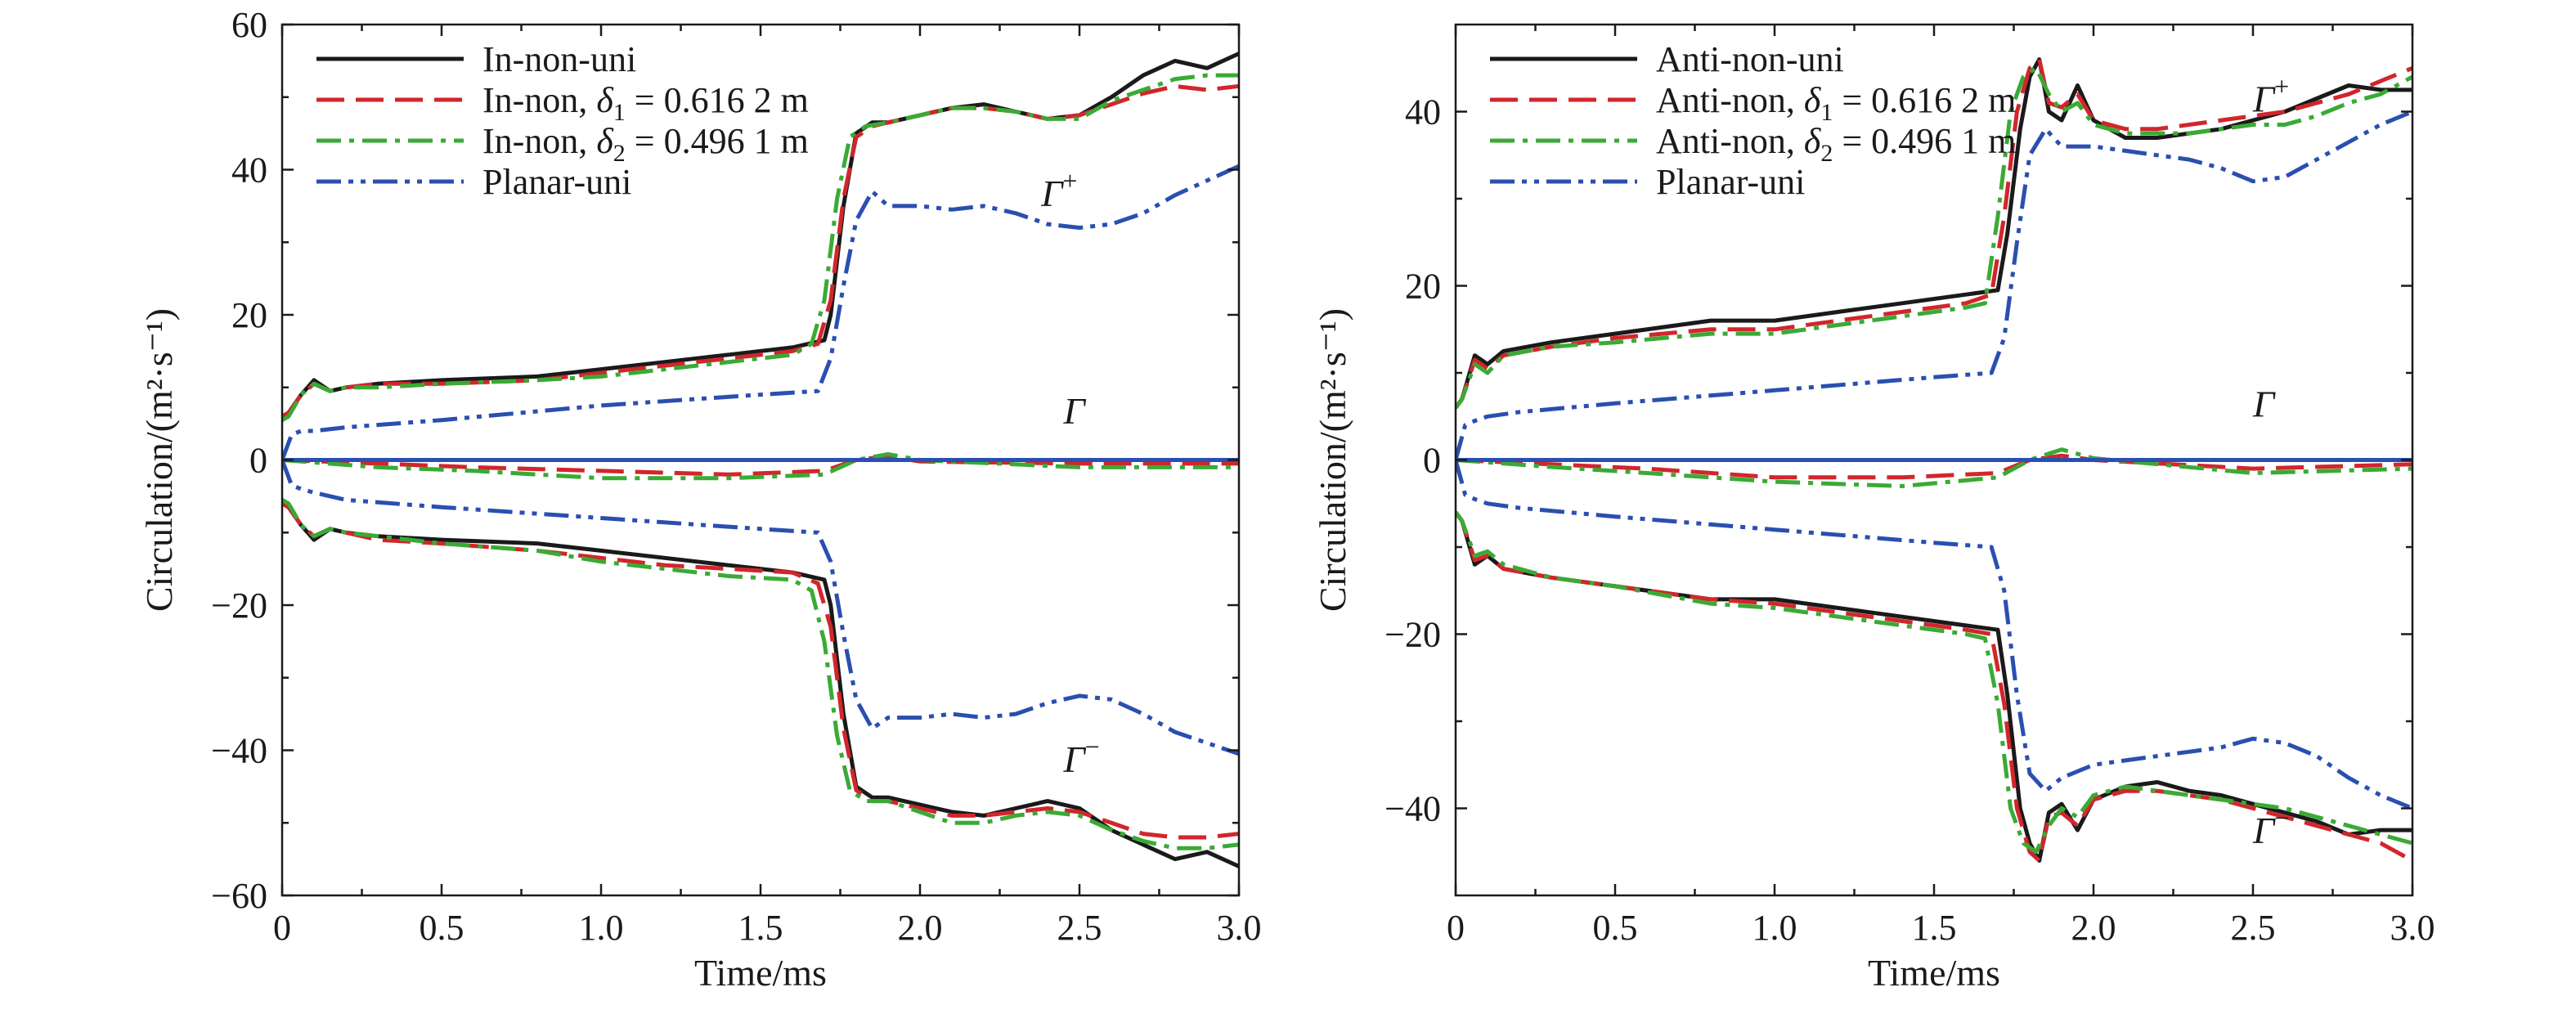 The height and width of the screenshot is (1014, 2576). I want to click on y-tick-label: 60, so click(249, 25).